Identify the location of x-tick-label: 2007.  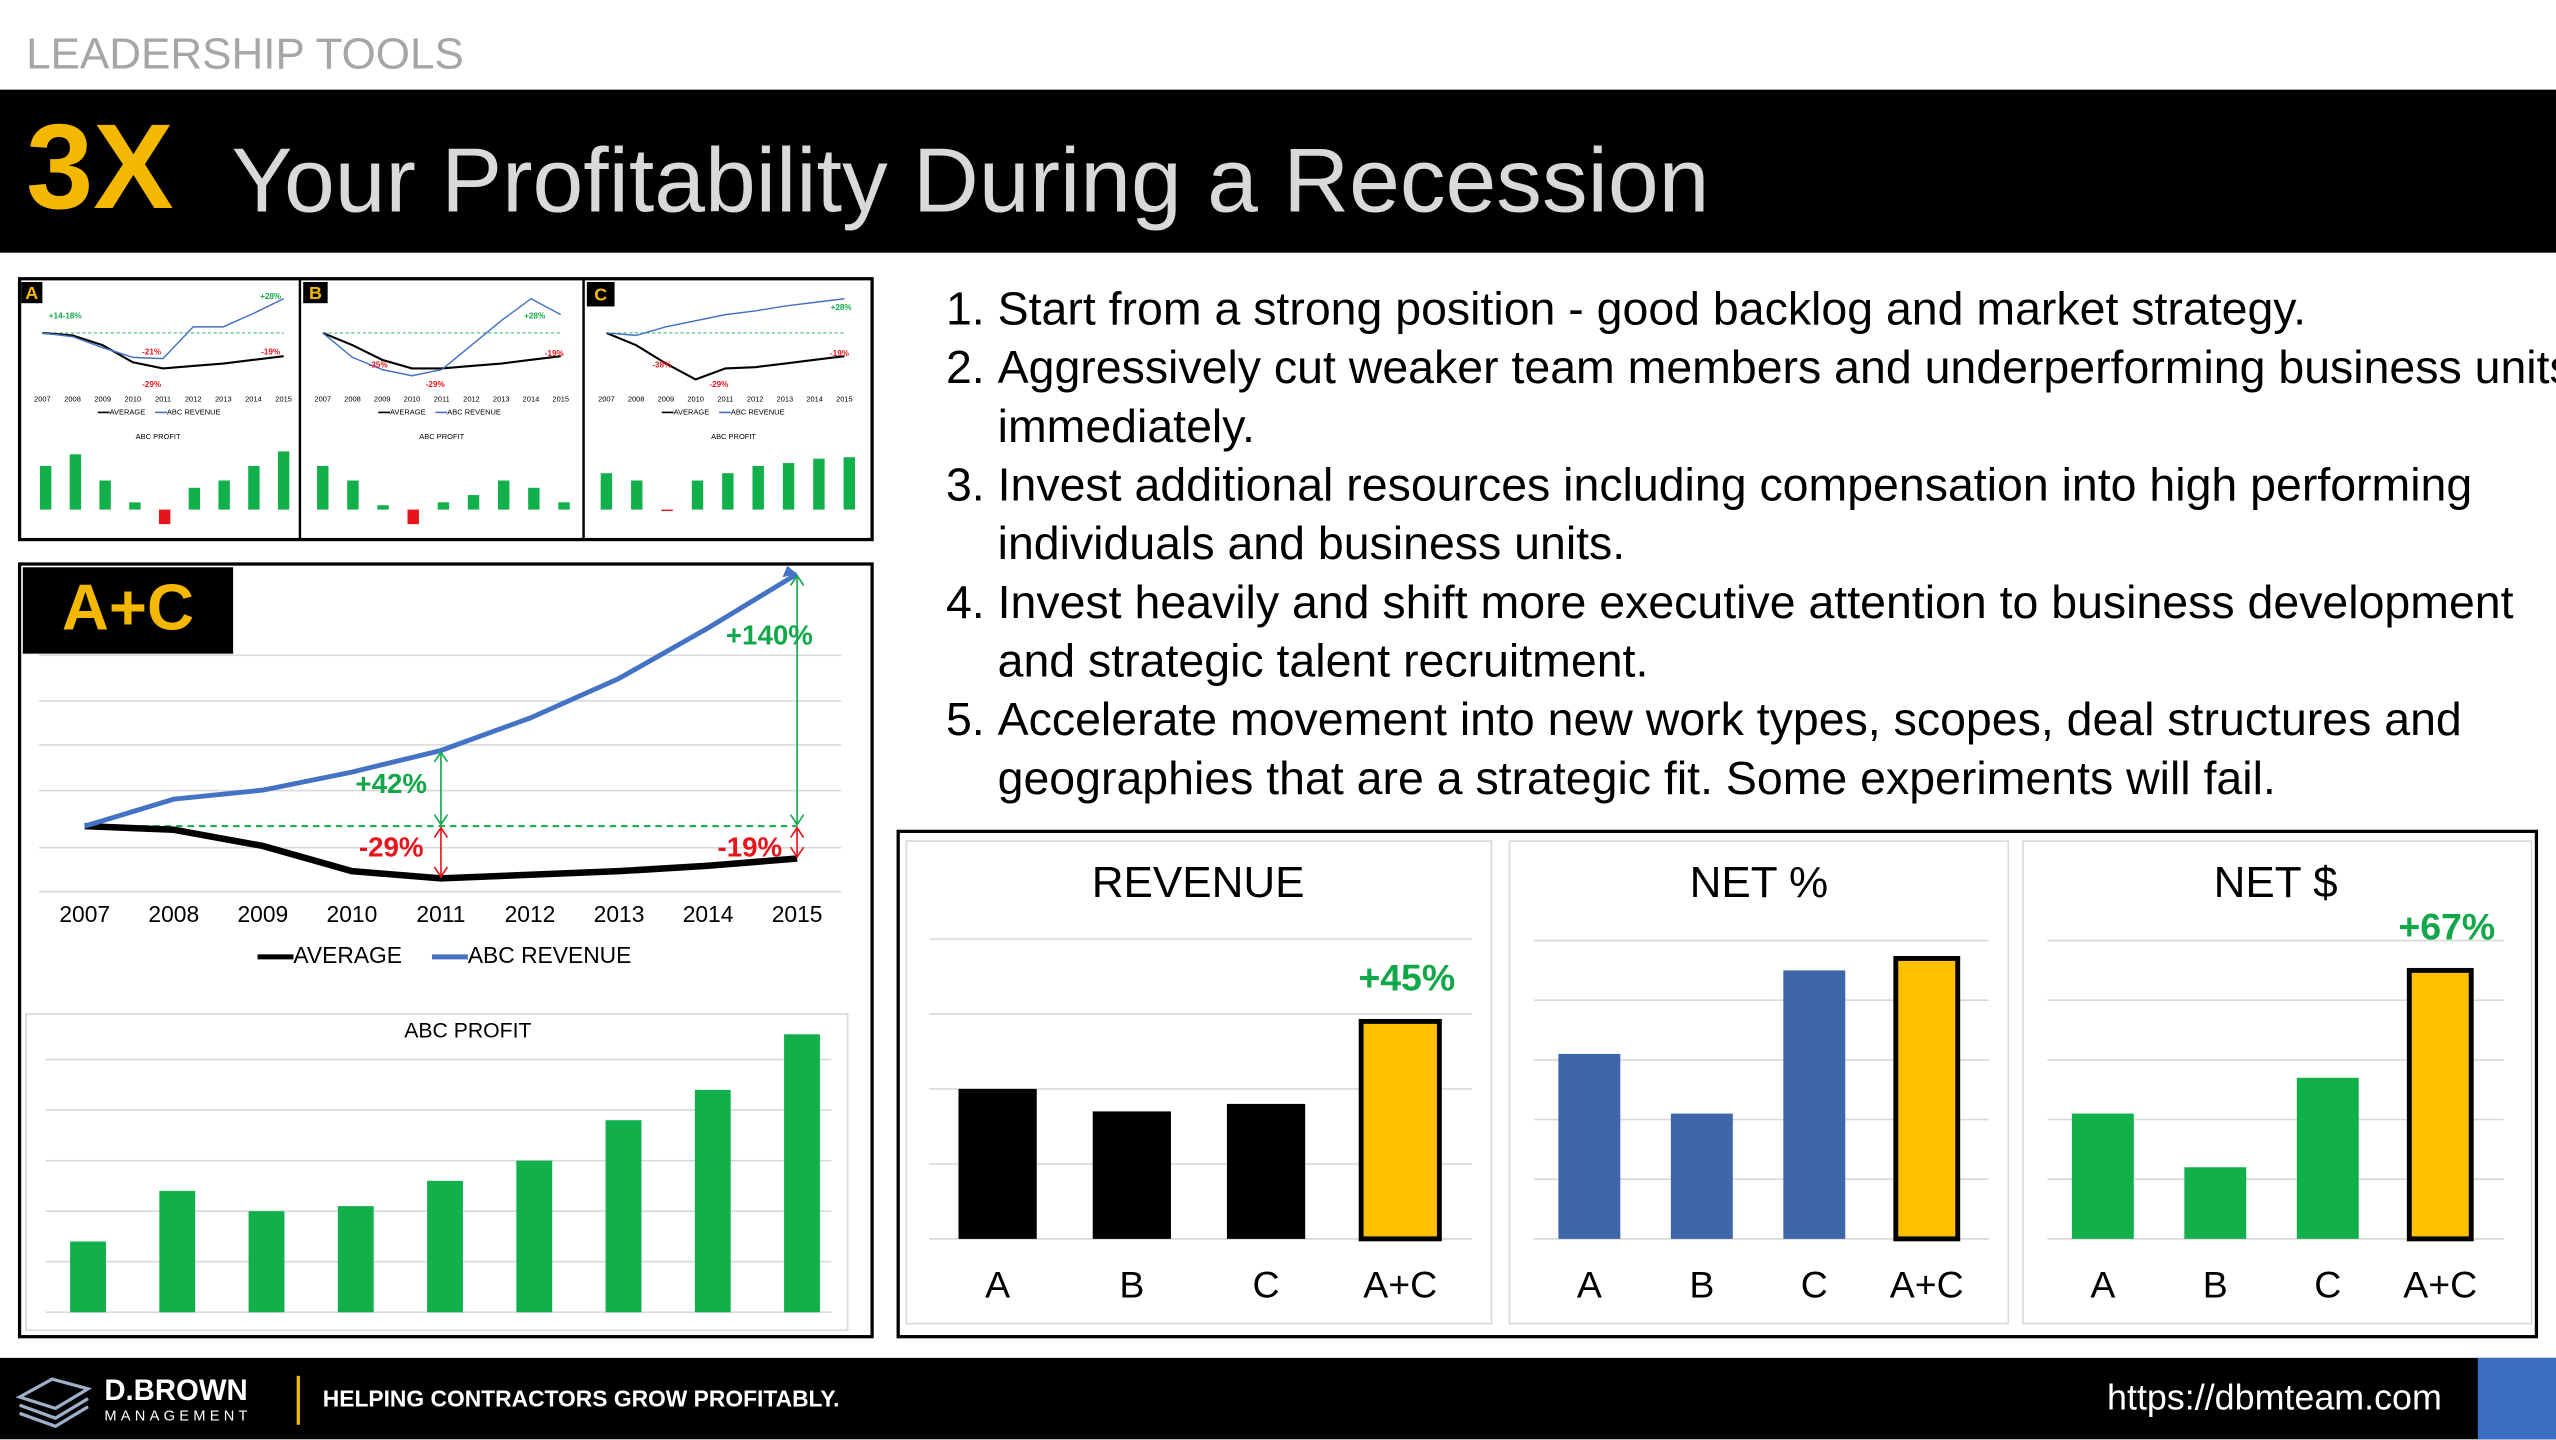
(322, 398).